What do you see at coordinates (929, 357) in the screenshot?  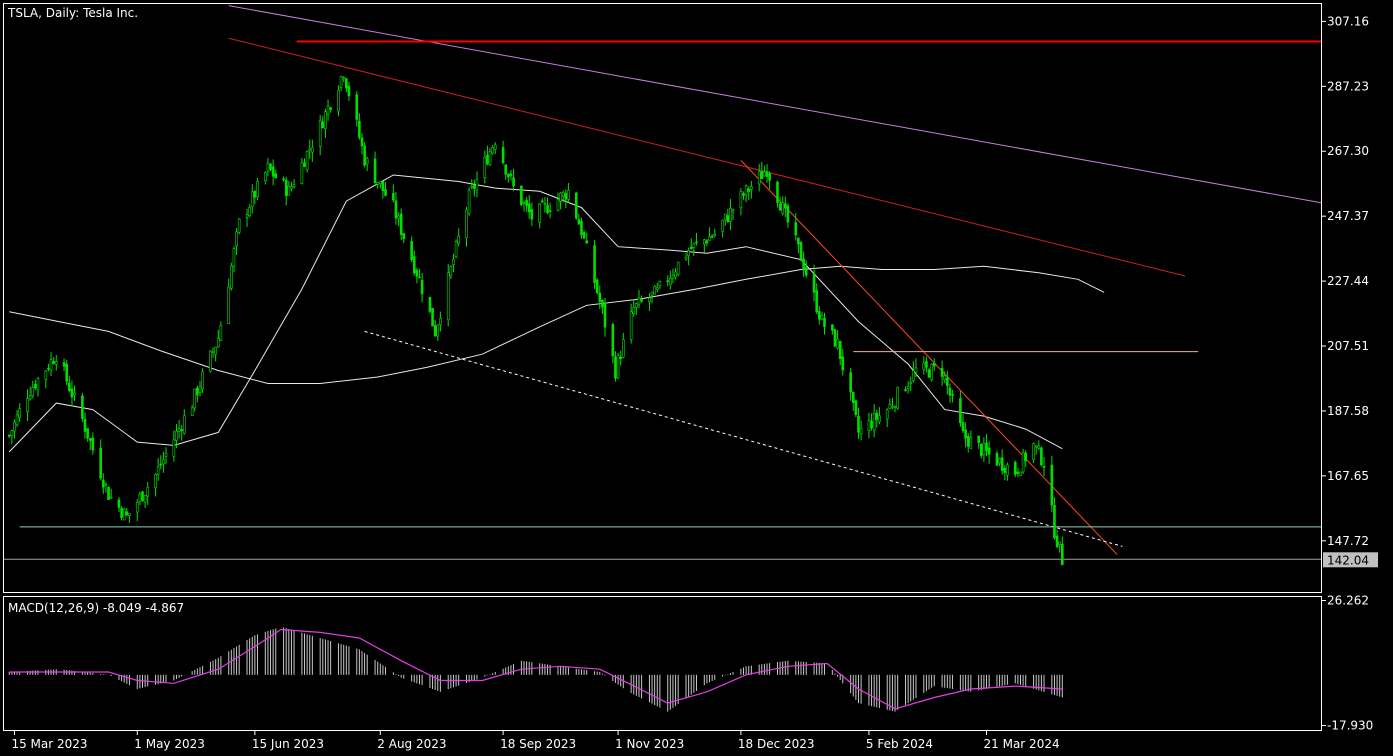 I see `trendline-red_steep` at bounding box center [929, 357].